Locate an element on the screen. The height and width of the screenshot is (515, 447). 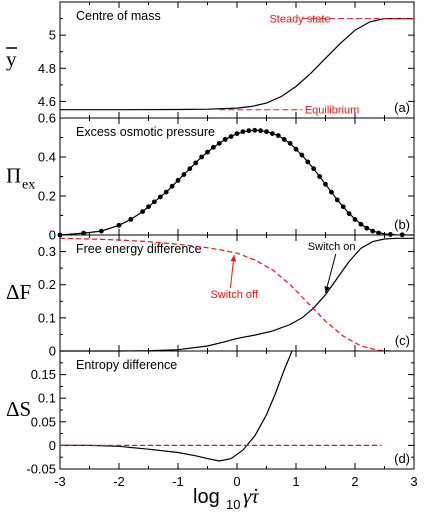
panel-title: Excess osmotic pressure is located at coordinates (145, 132).